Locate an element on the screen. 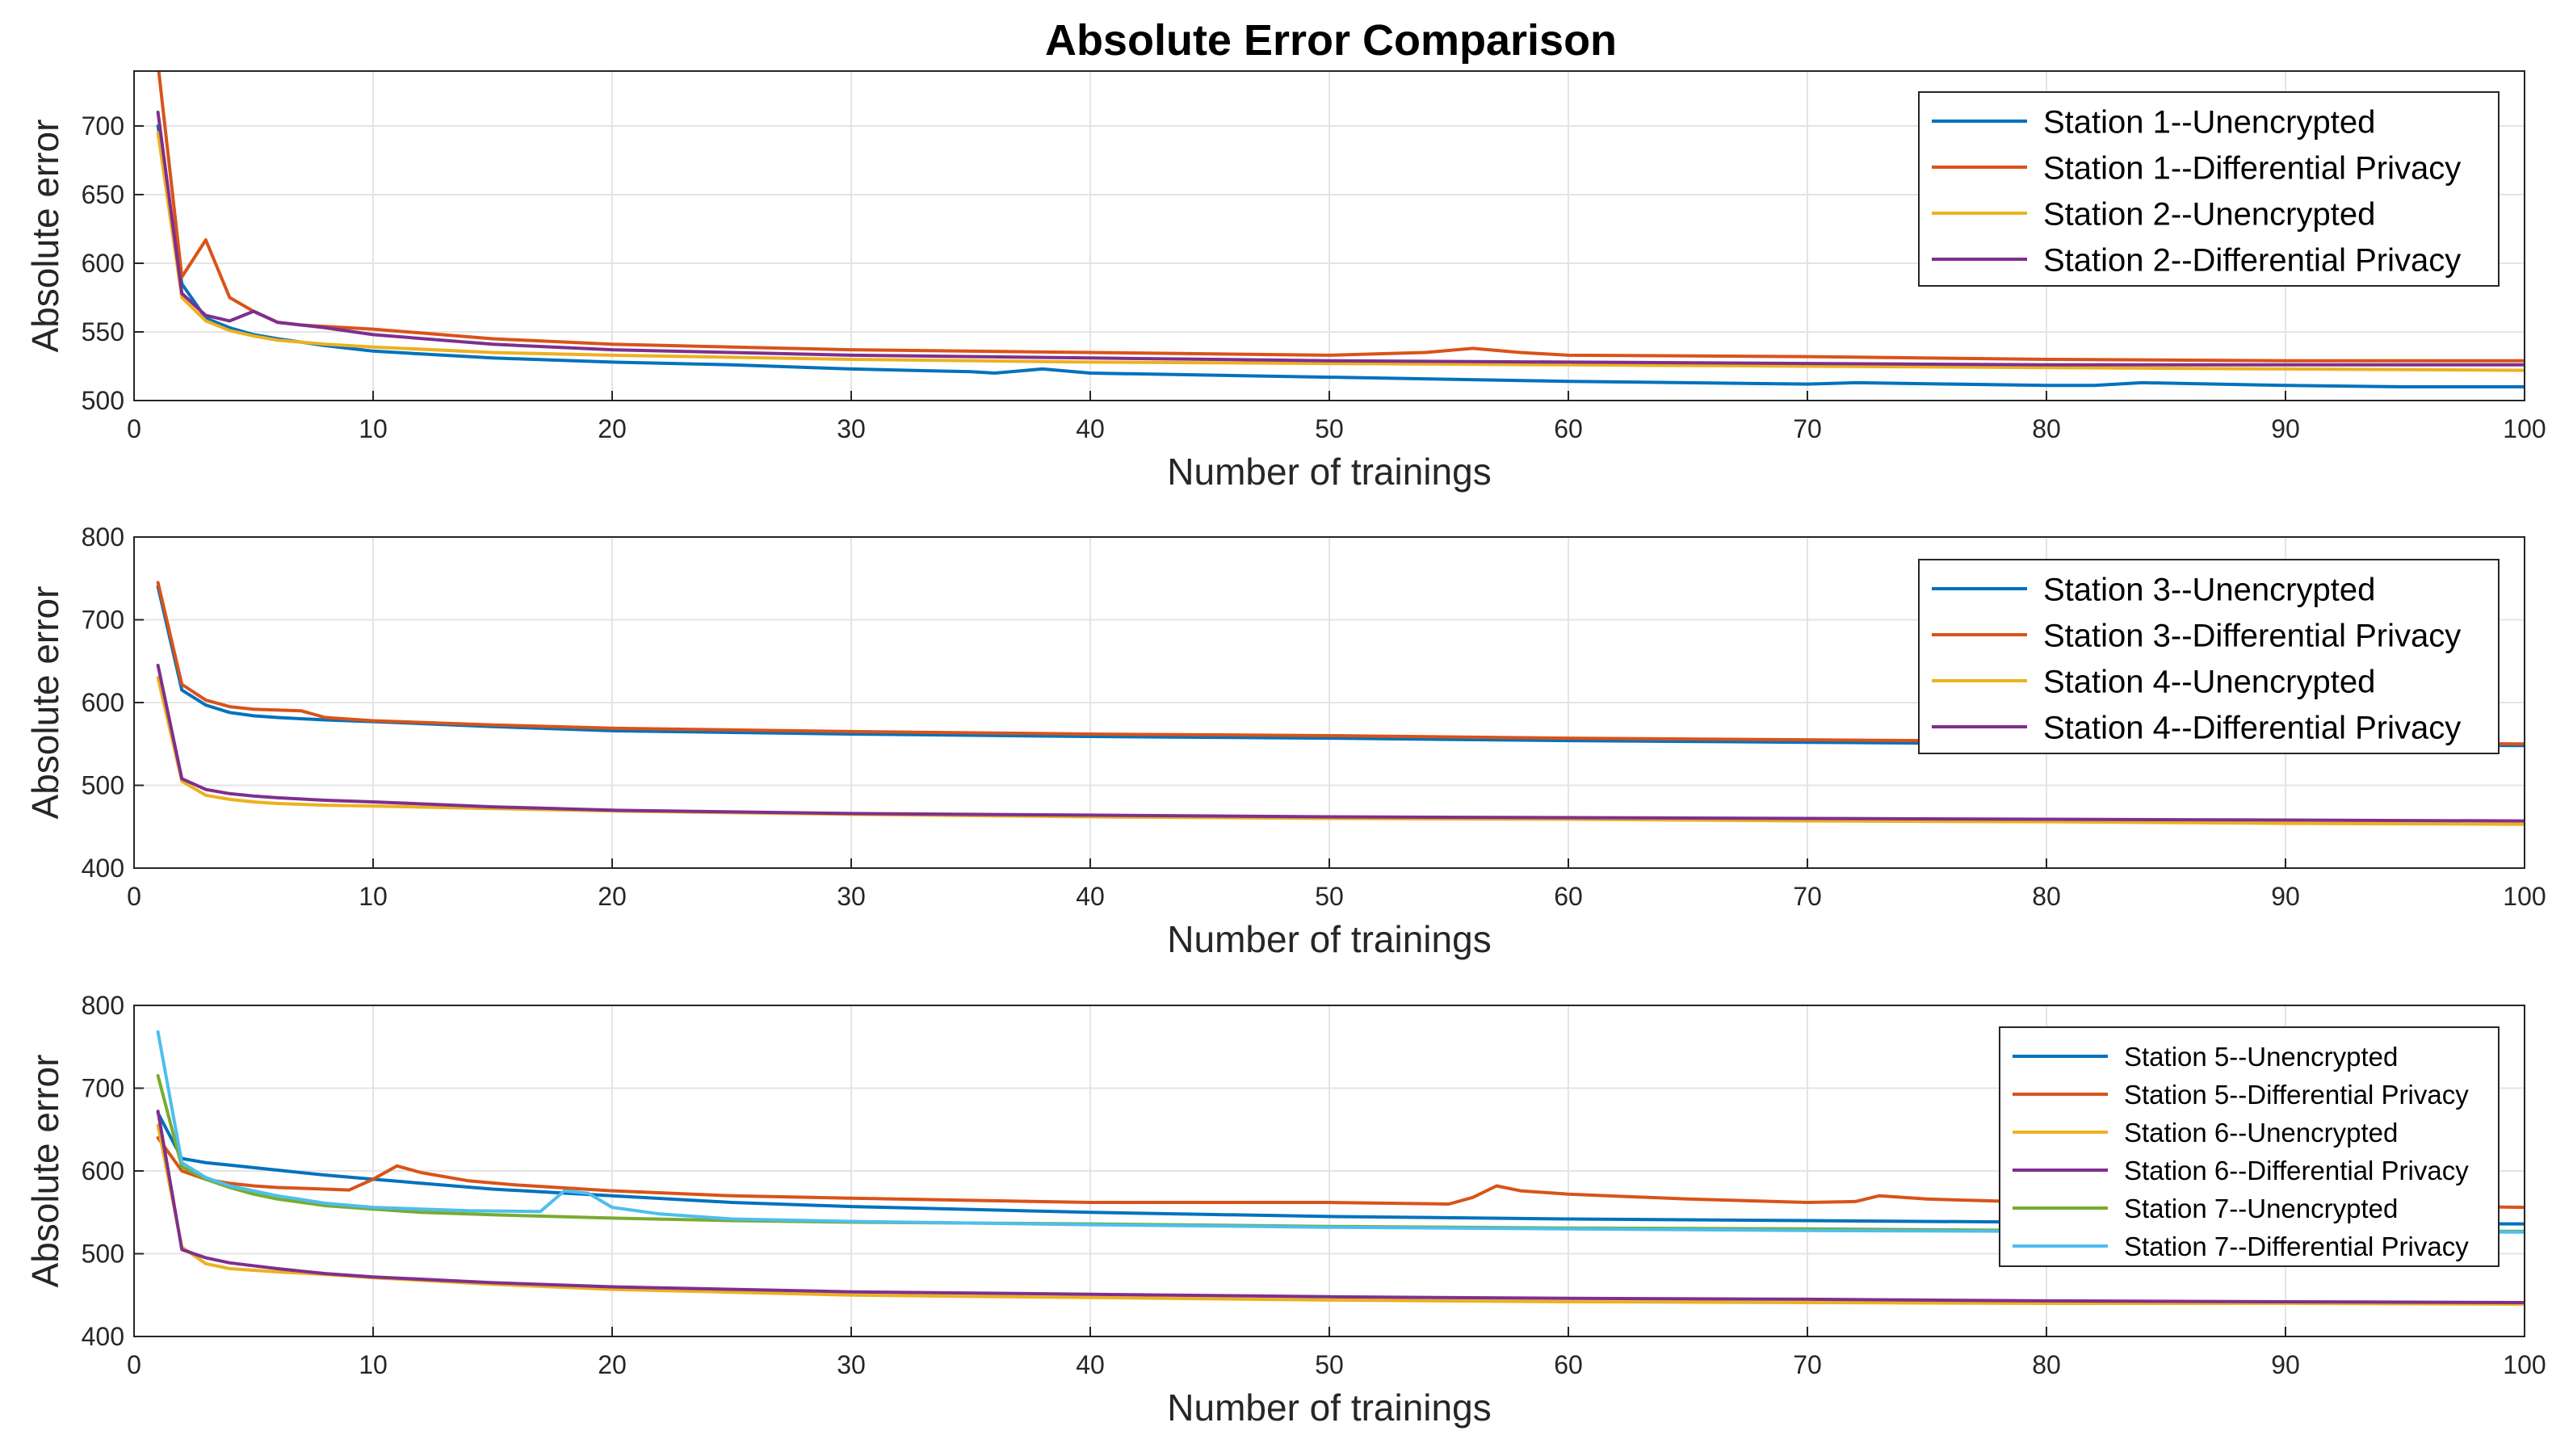 This screenshot has height=1456, width=2573. legend-entry: Station 7--Differential Privacy is located at coordinates (2296, 1246).